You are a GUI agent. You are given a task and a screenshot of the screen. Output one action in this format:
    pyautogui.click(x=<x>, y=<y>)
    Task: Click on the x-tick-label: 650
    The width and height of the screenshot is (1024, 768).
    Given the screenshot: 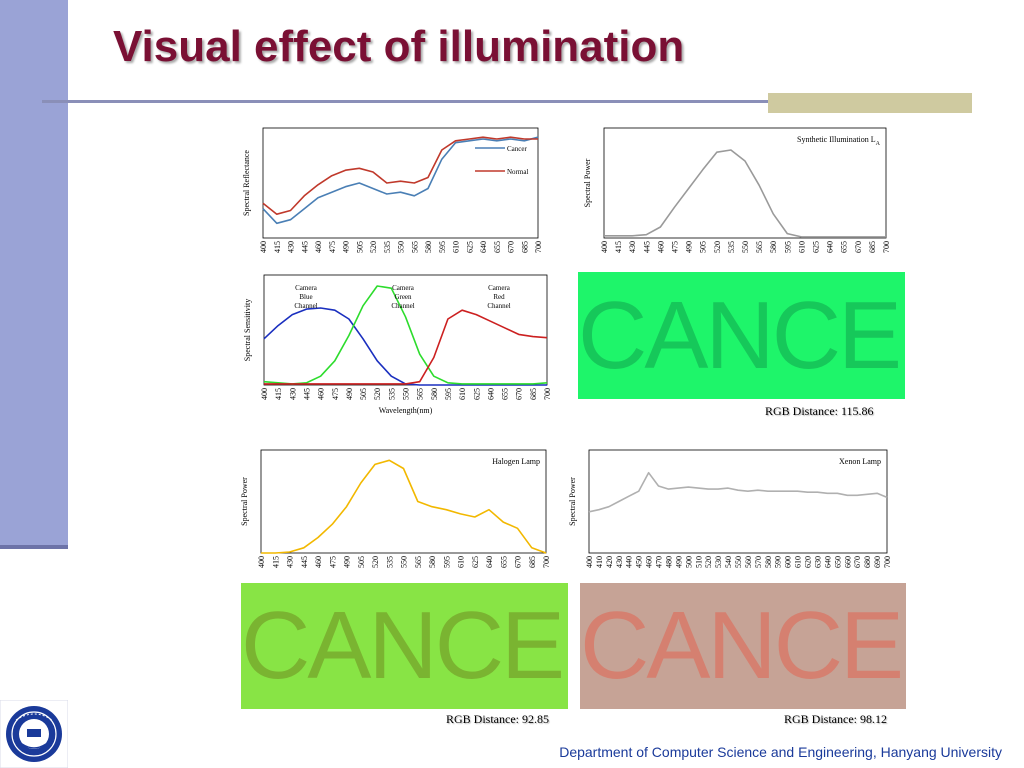 What is the action you would take?
    pyautogui.click(x=837, y=562)
    